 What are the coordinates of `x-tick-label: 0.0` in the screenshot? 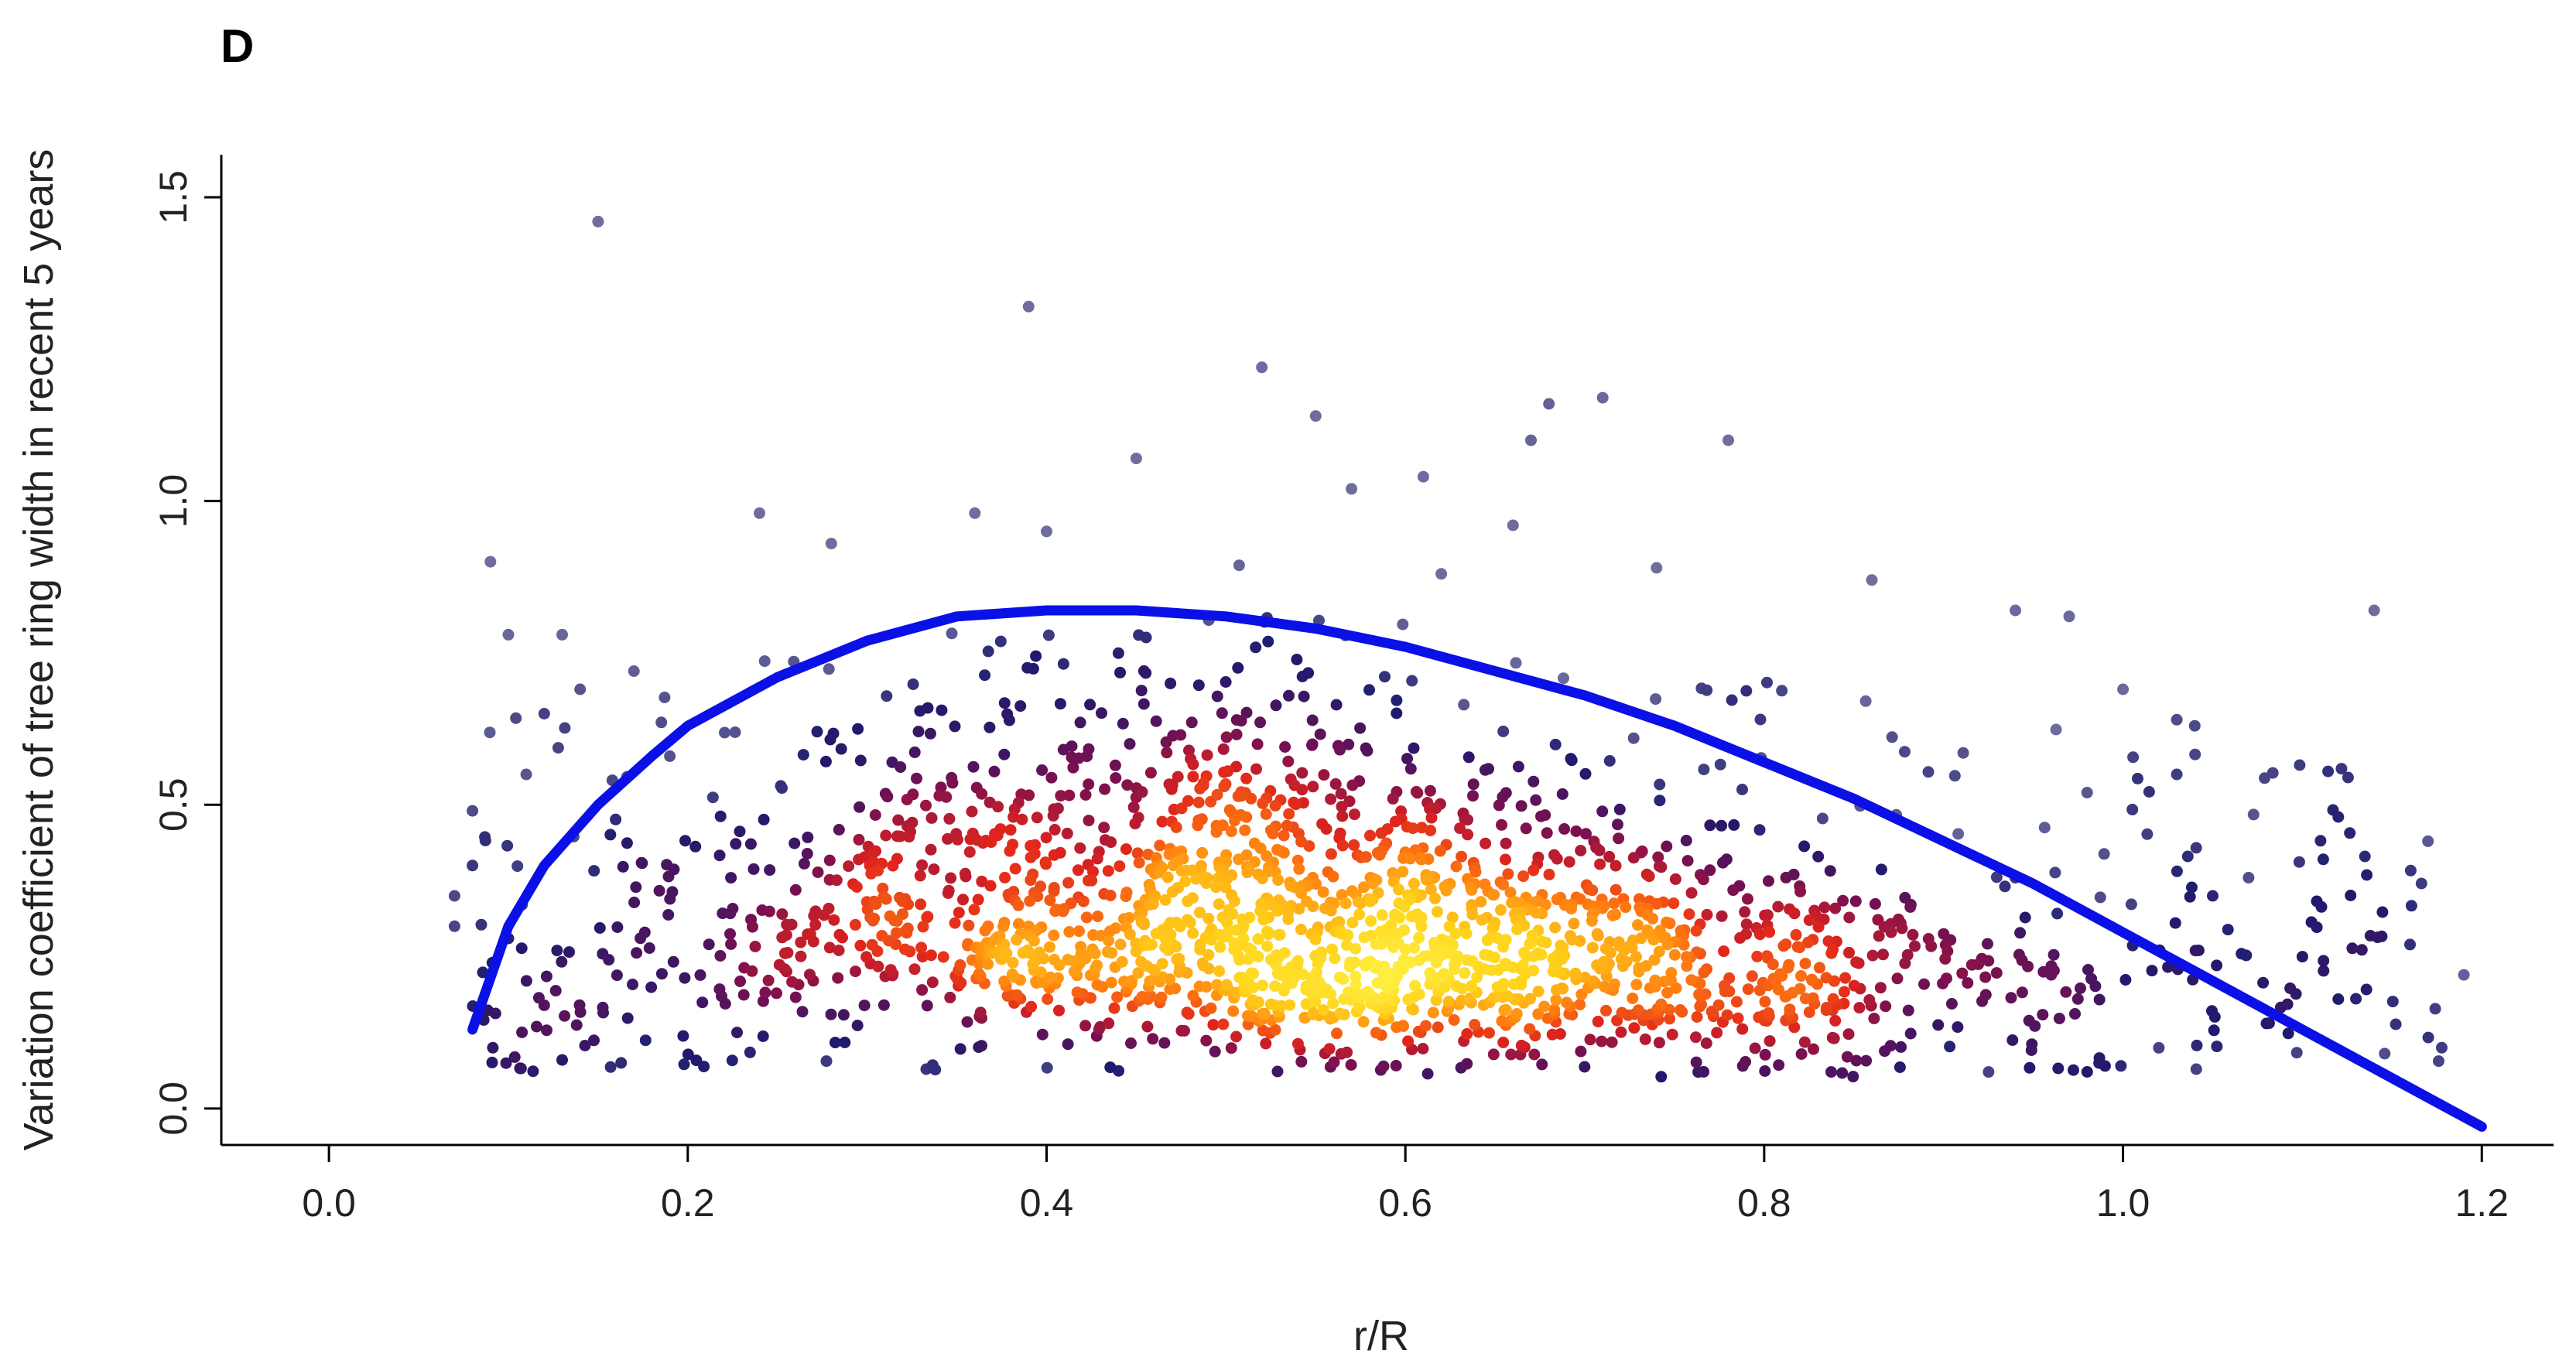 It's located at (329, 1203).